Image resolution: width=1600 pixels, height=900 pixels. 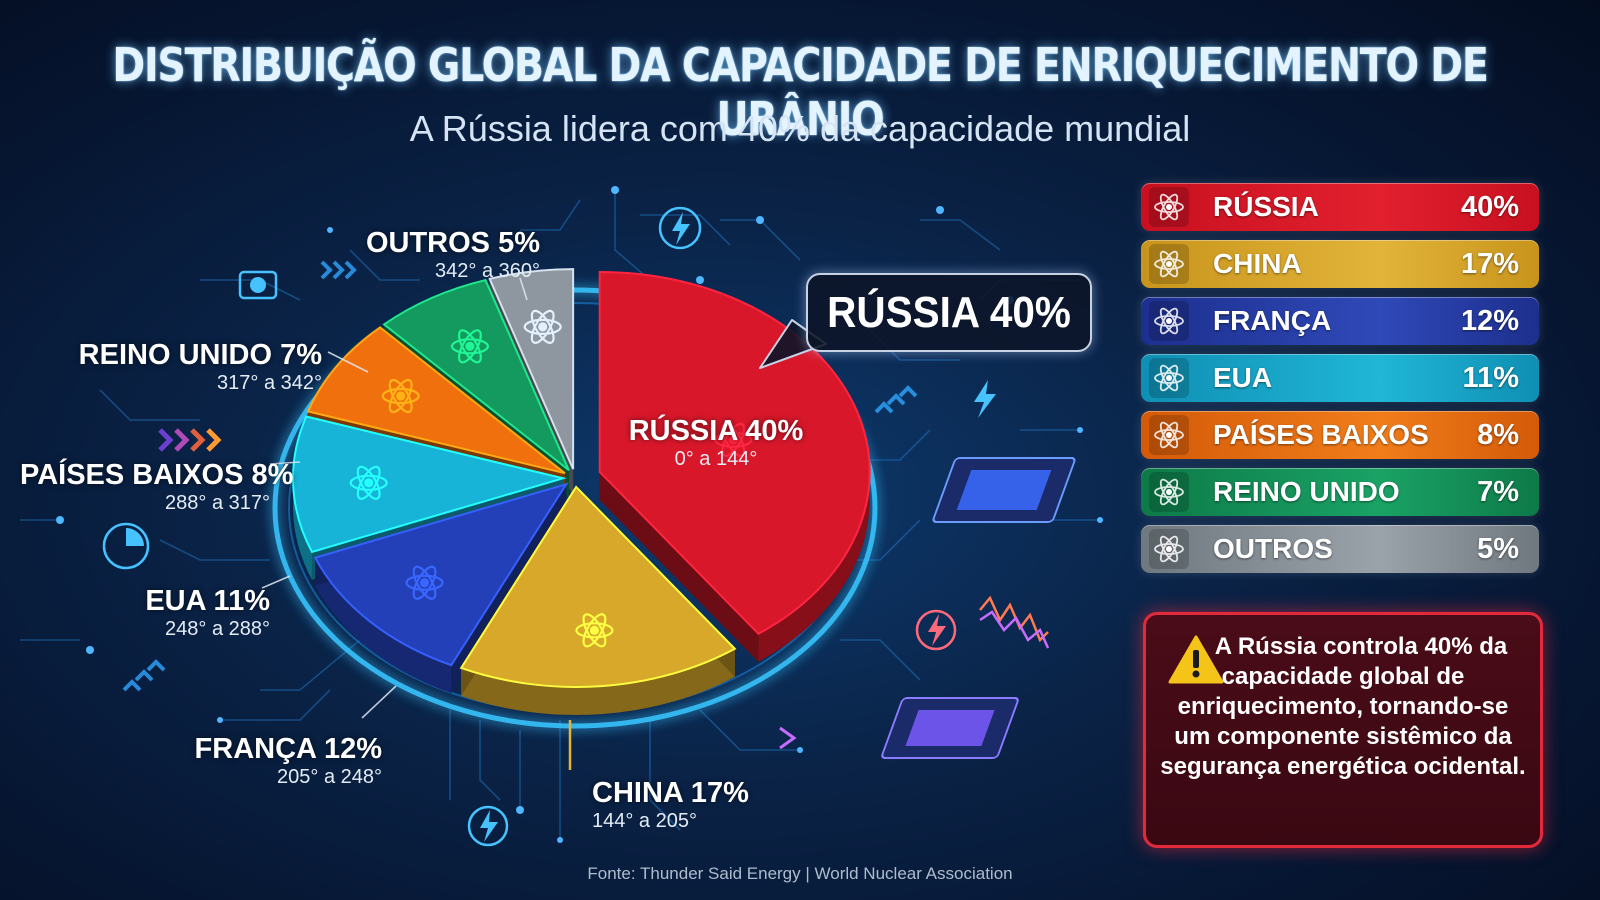 I want to click on pie-slice-top-eua, so click(x=429, y=484).